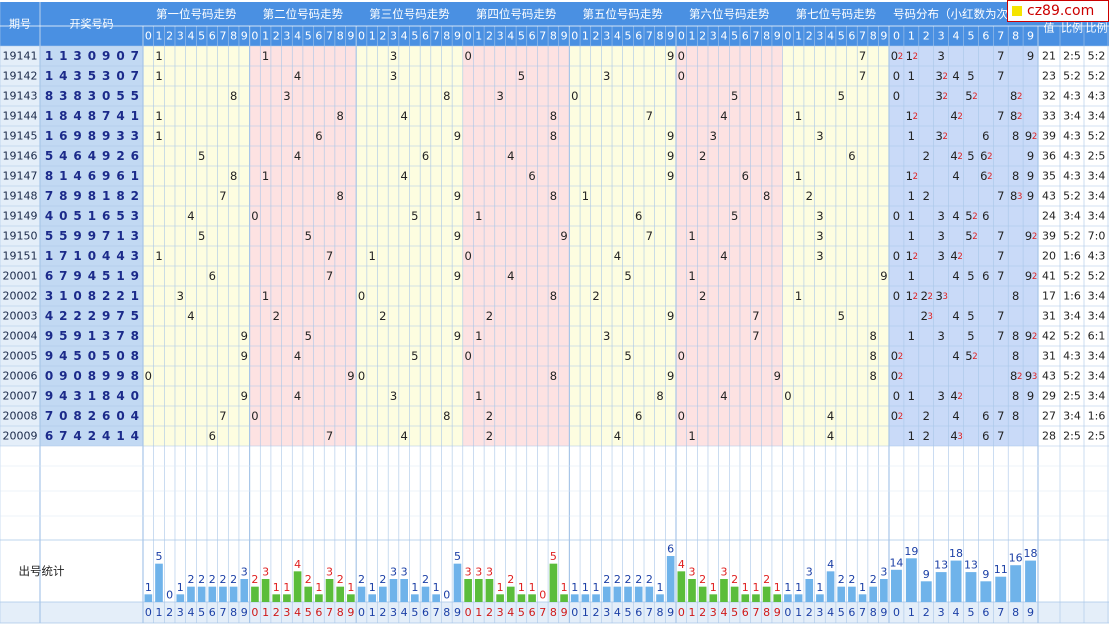  I want to click on stat-axis-digit: 0, so click(681, 612).